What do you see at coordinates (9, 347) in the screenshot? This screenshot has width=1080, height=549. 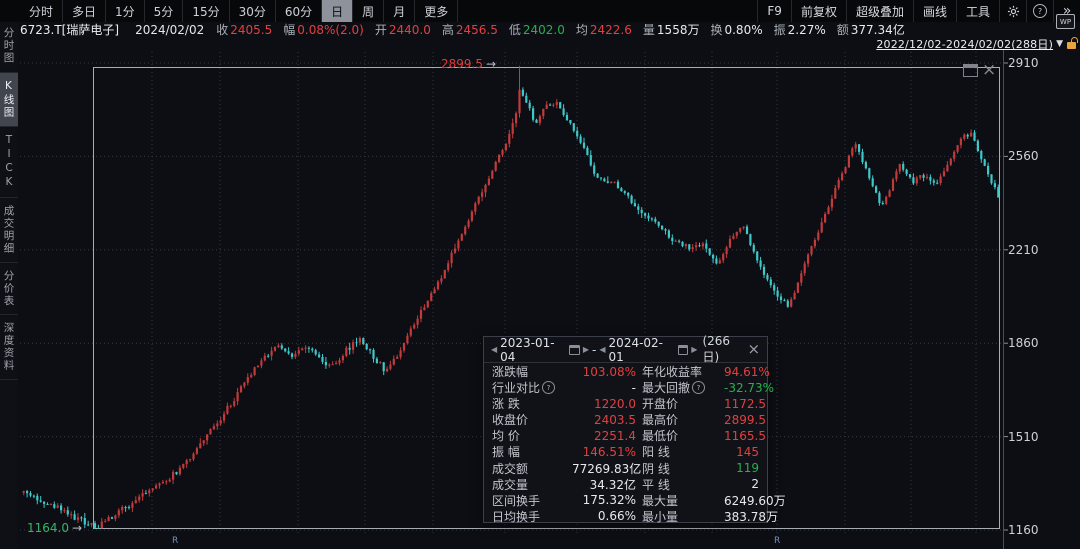 I see `sidebar-item-深度资料: 深度资料` at bounding box center [9, 347].